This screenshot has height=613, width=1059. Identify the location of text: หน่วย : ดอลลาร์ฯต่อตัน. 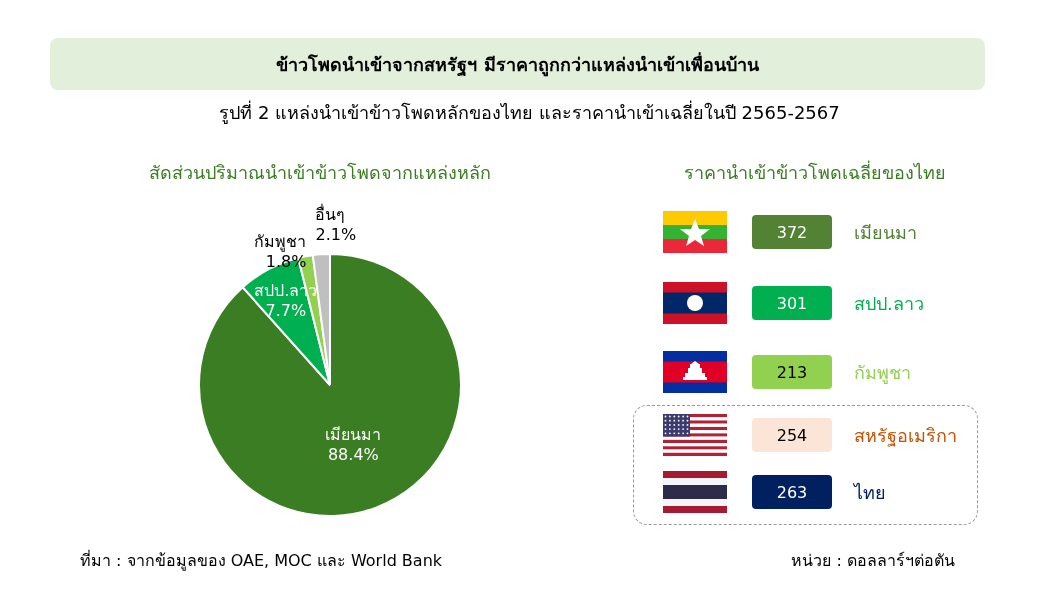
(873, 561).